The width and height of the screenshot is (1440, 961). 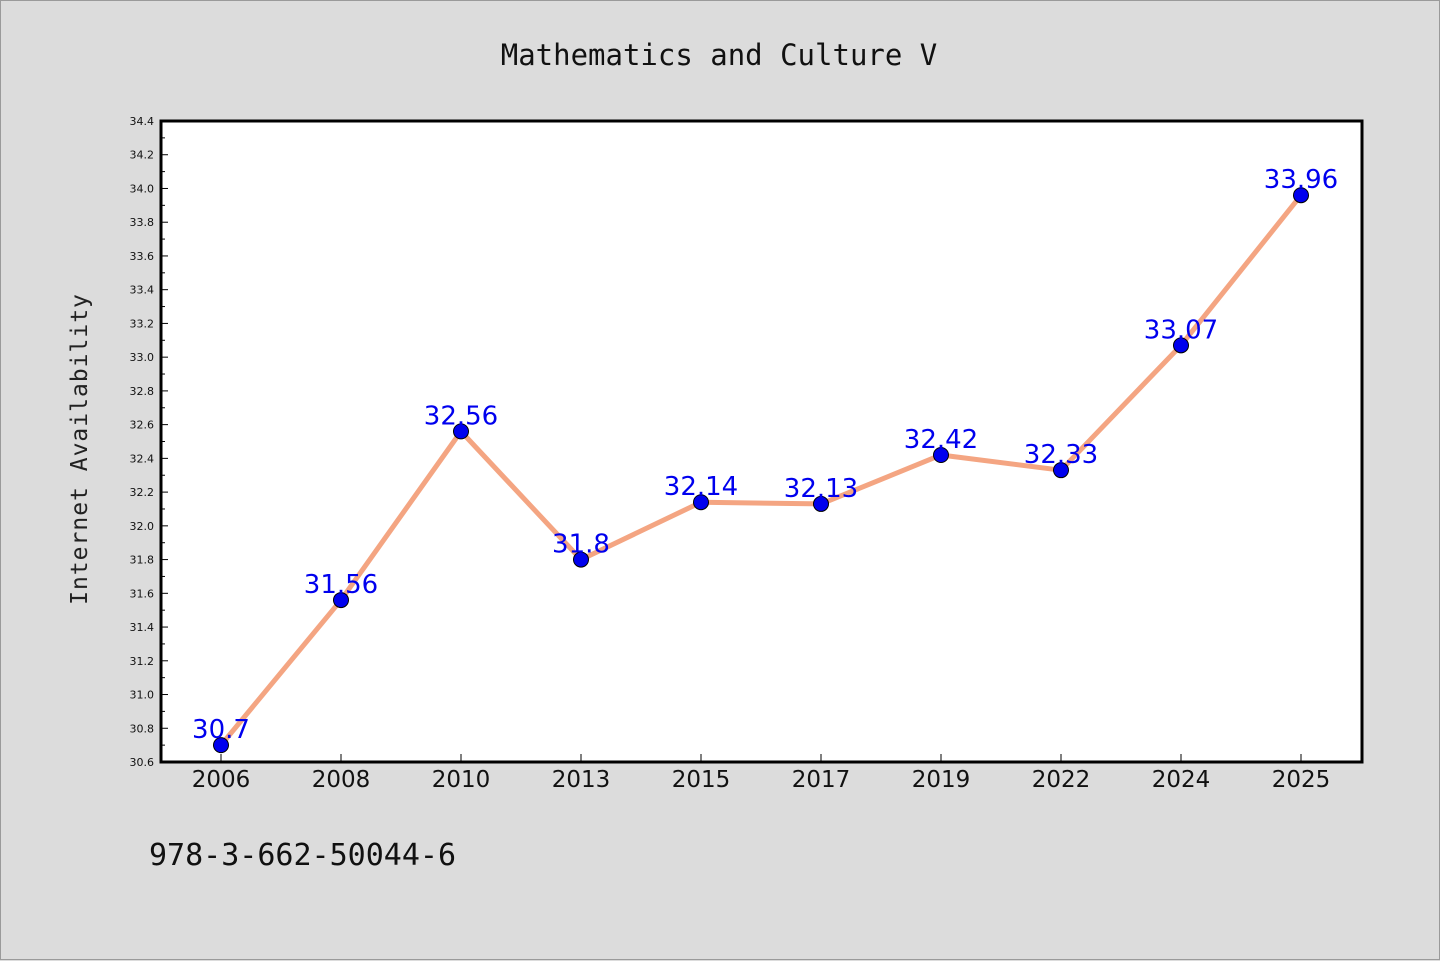 What do you see at coordinates (142, 188) in the screenshot?
I see `y-tick-label: 34.0` at bounding box center [142, 188].